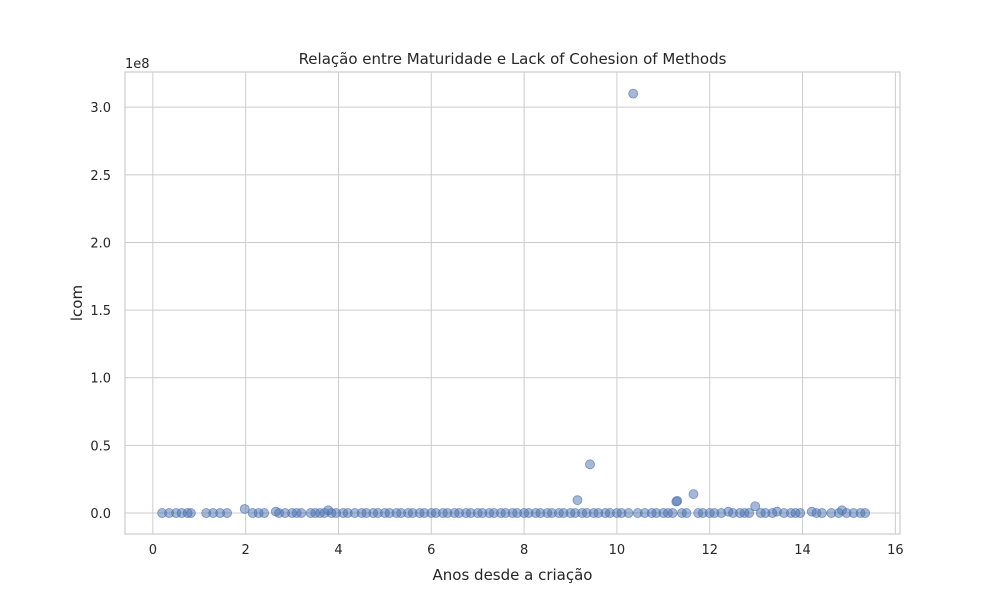 This screenshot has width=1000, height=600. Describe the element at coordinates (617, 550) in the screenshot. I see `x-tick-label: 10` at that location.